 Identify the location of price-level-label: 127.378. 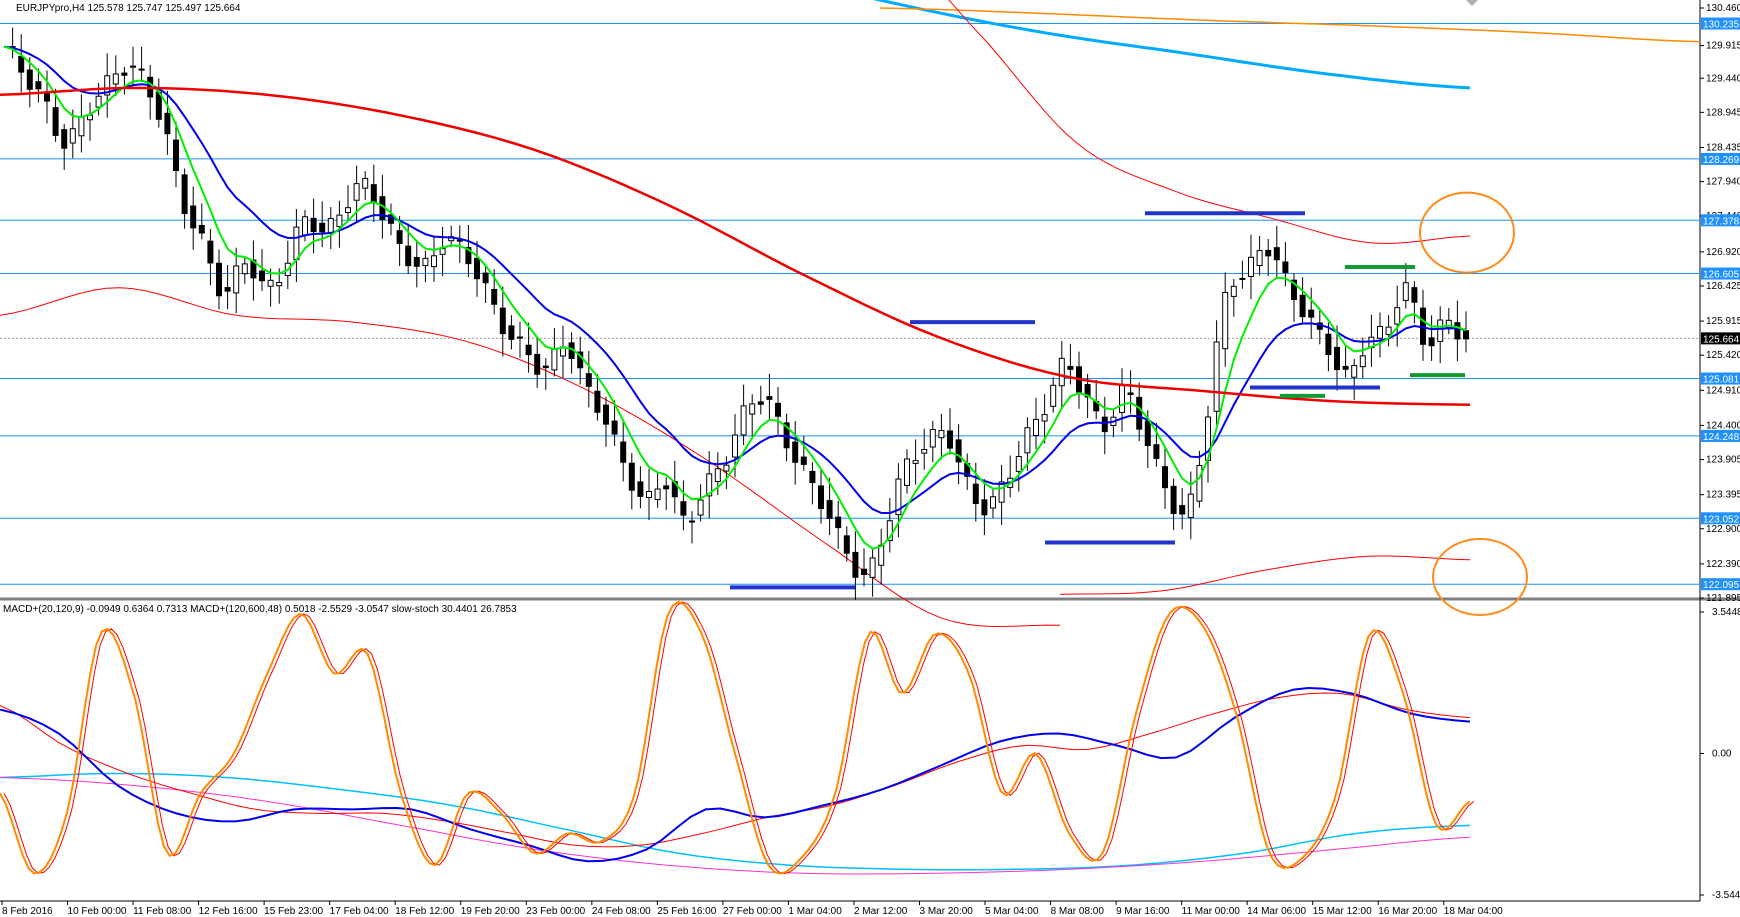
(1721, 221).